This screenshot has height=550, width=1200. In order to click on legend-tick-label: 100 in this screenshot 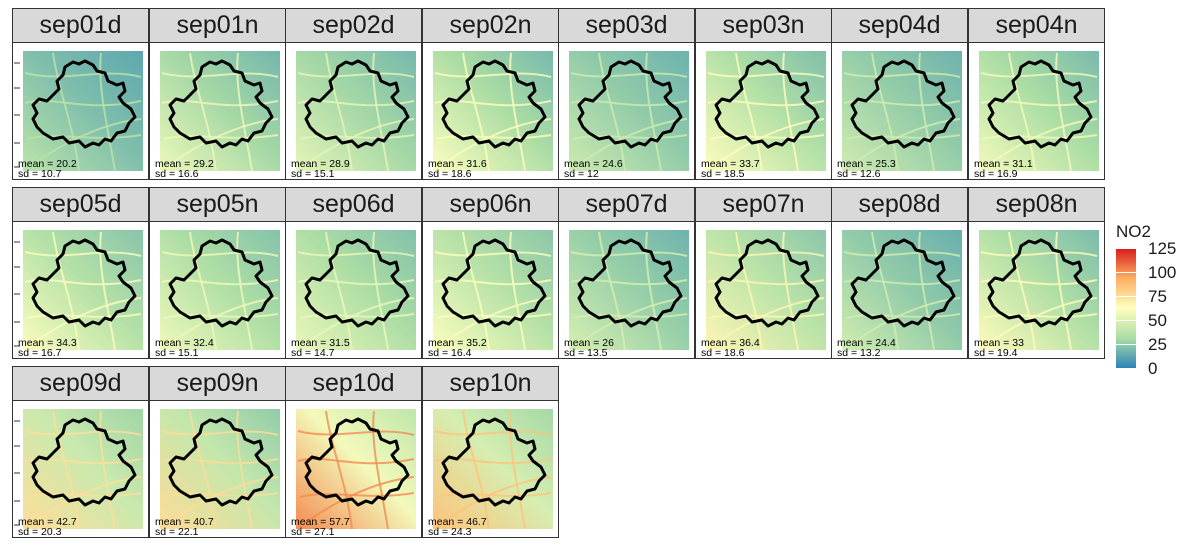, I will do `click(1162, 272)`.